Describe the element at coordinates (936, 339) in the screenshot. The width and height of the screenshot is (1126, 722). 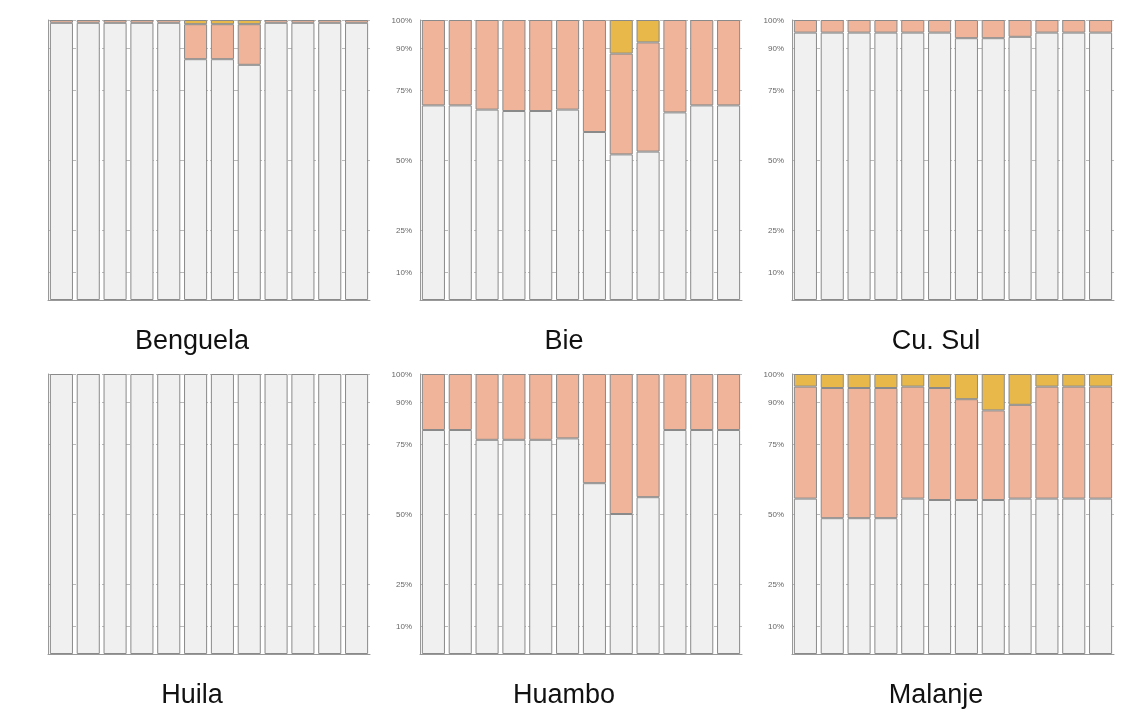
I see `x-axis-title: Cu. Sul` at that location.